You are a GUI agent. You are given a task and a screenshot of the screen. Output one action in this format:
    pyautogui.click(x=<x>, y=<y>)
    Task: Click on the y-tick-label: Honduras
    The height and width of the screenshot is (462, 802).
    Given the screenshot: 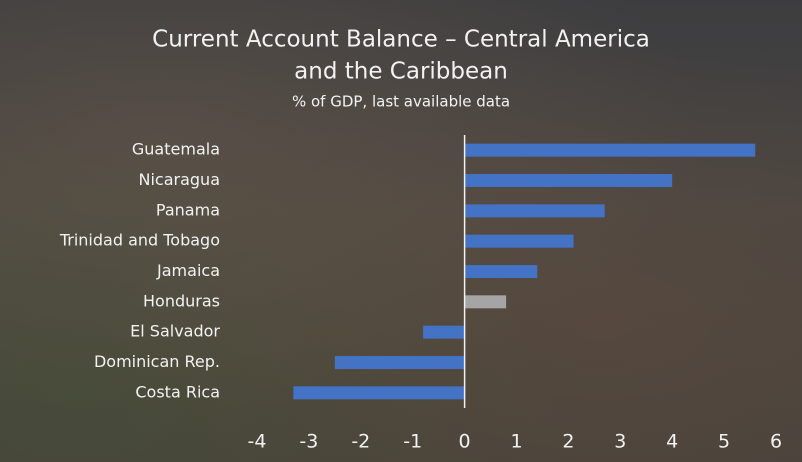 What is the action you would take?
    pyautogui.click(x=181, y=300)
    